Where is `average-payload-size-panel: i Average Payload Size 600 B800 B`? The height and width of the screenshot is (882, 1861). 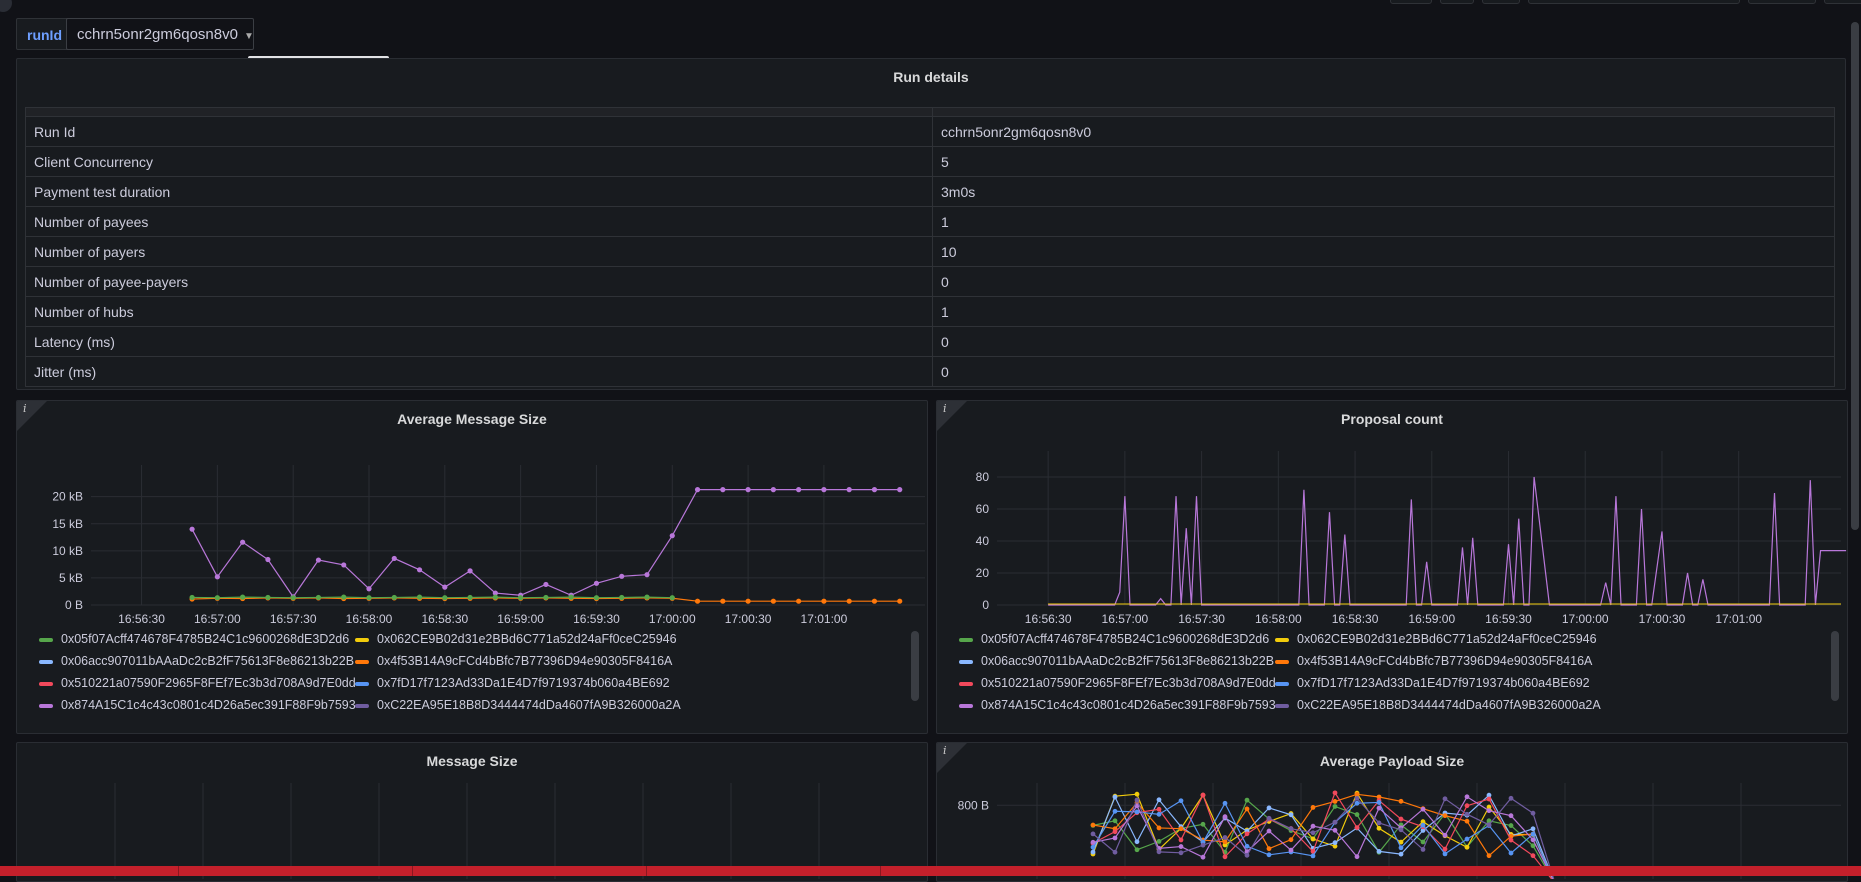 average-payload-size-panel: i Average Payload Size 600 B800 B is located at coordinates (1392, 812).